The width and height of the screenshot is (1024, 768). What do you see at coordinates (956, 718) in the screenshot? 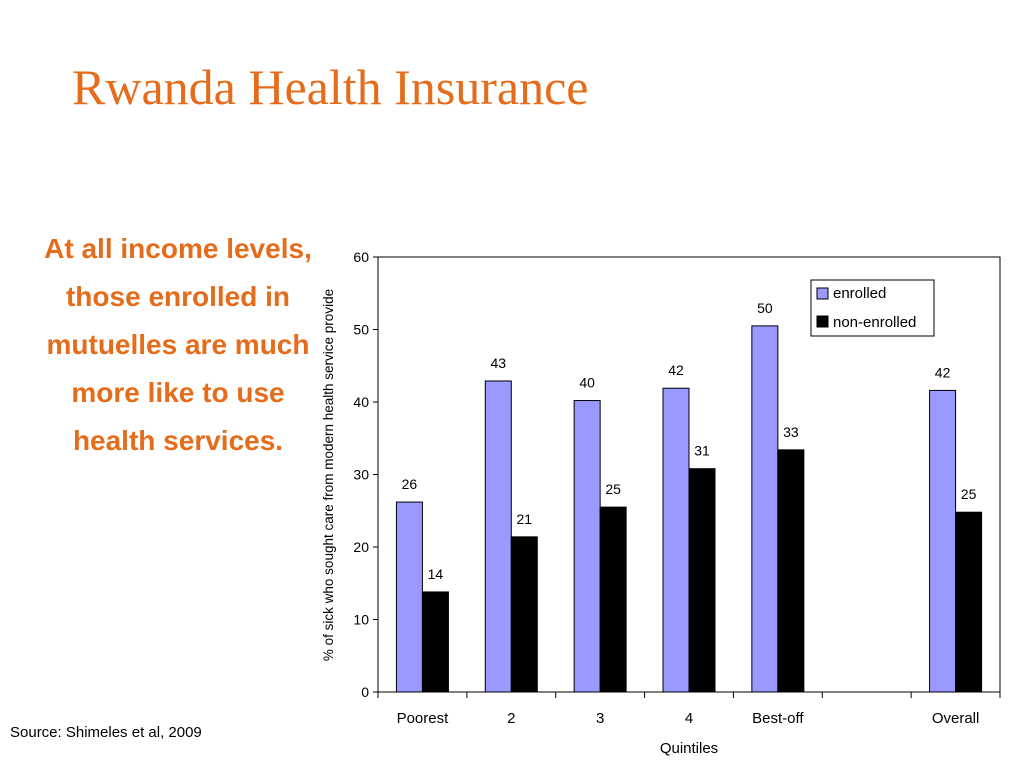
I see `x-tick-label: Overall` at bounding box center [956, 718].